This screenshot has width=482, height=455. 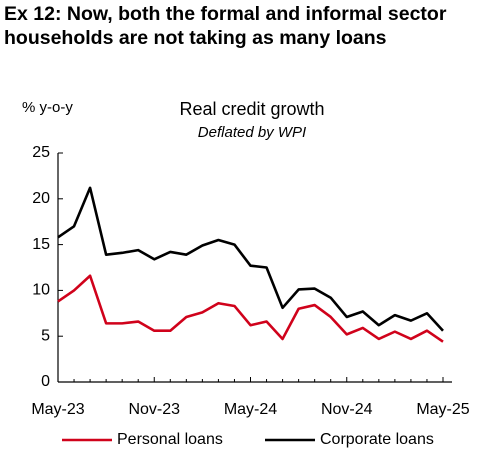 What do you see at coordinates (347, 409) in the screenshot?
I see `x-tick-label: Nov-24` at bounding box center [347, 409].